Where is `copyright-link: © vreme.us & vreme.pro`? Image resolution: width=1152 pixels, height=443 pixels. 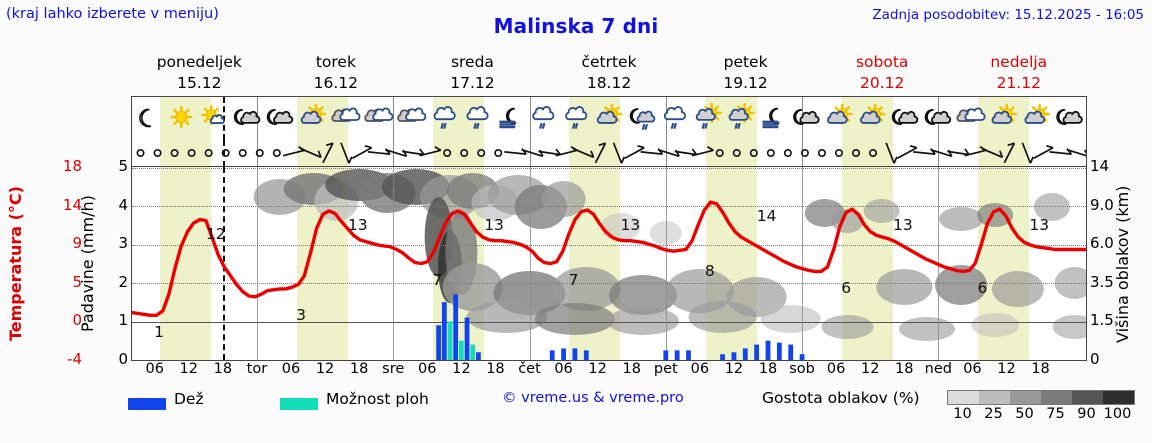 copyright-link: © vreme.us & vreme.pro is located at coordinates (593, 398).